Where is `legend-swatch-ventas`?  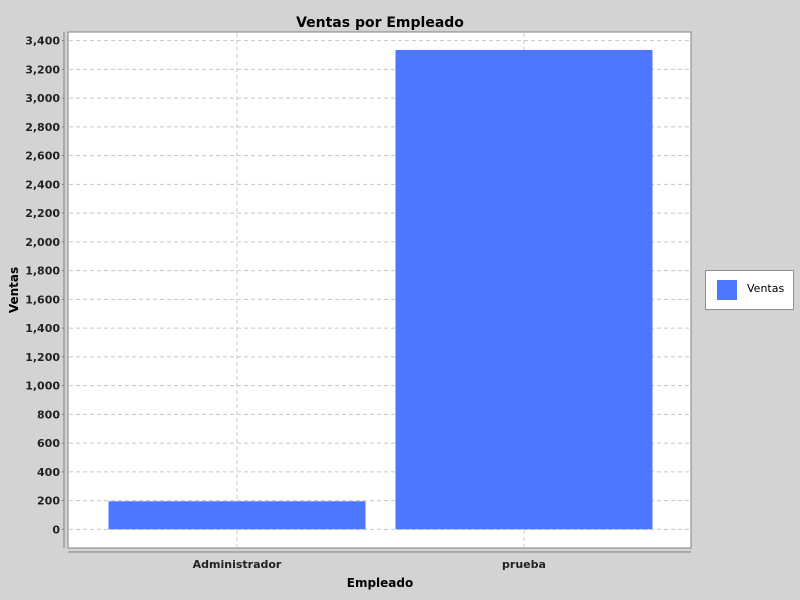 legend-swatch-ventas is located at coordinates (727, 290).